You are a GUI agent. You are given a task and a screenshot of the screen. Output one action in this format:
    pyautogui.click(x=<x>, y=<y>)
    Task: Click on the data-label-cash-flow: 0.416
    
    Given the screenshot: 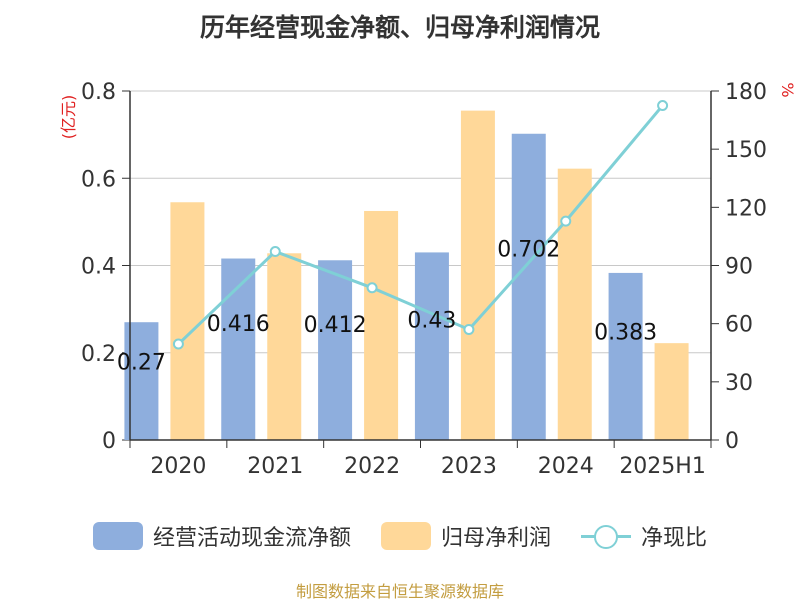 What is the action you would take?
    pyautogui.click(x=238, y=324)
    